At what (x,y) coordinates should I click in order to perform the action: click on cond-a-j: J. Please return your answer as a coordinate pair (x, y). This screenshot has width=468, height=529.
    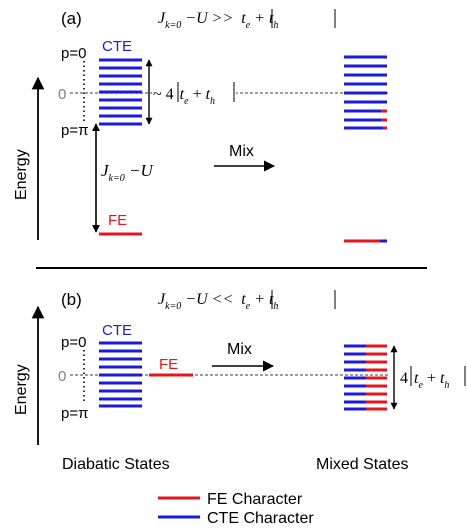
    Looking at the image, I should click on (162, 18).